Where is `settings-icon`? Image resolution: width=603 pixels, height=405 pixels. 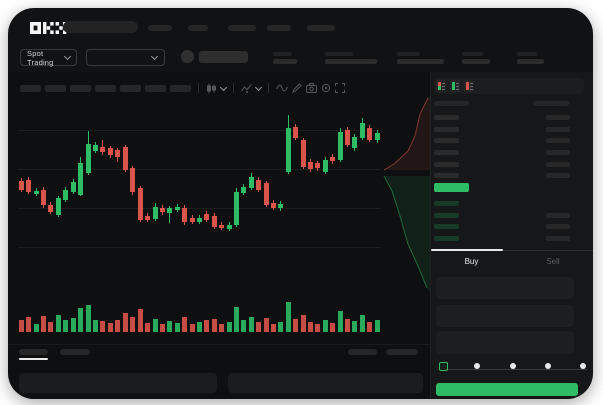
settings-icon is located at coordinates (326, 88).